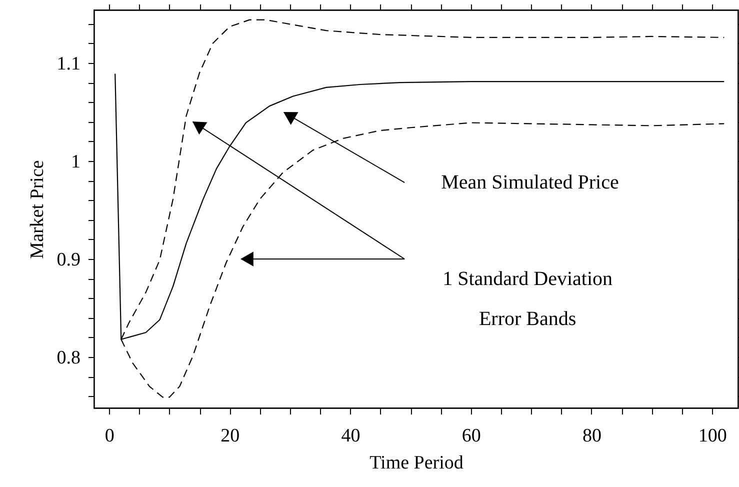 The image size is (739, 487). I want to click on annotation: Mean Simulated Price, so click(530, 183).